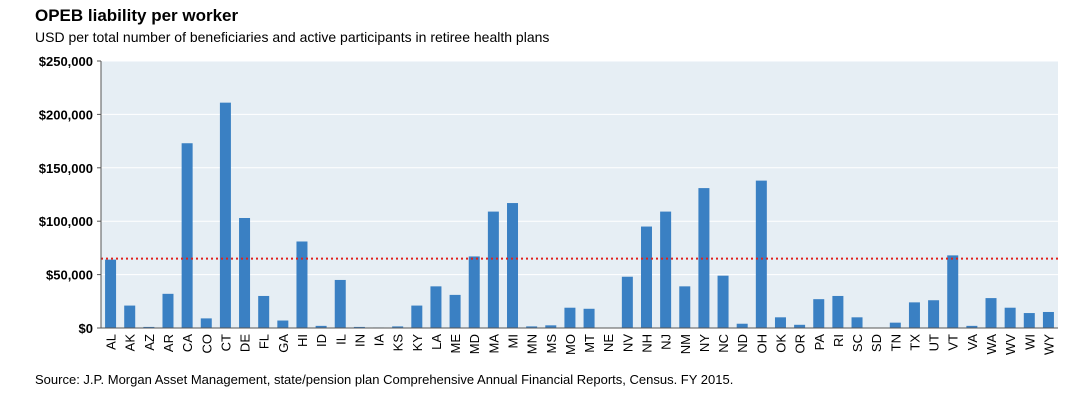 Image resolution: width=1092 pixels, height=400 pixels. What do you see at coordinates (551, 326) in the screenshot?
I see `bar-ms` at bounding box center [551, 326].